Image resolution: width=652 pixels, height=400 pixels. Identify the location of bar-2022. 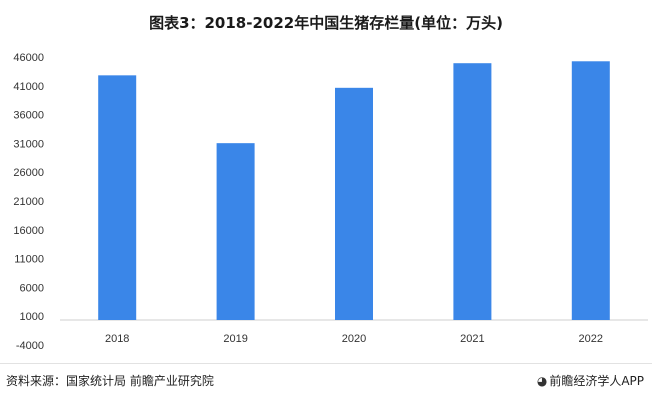
(590, 191).